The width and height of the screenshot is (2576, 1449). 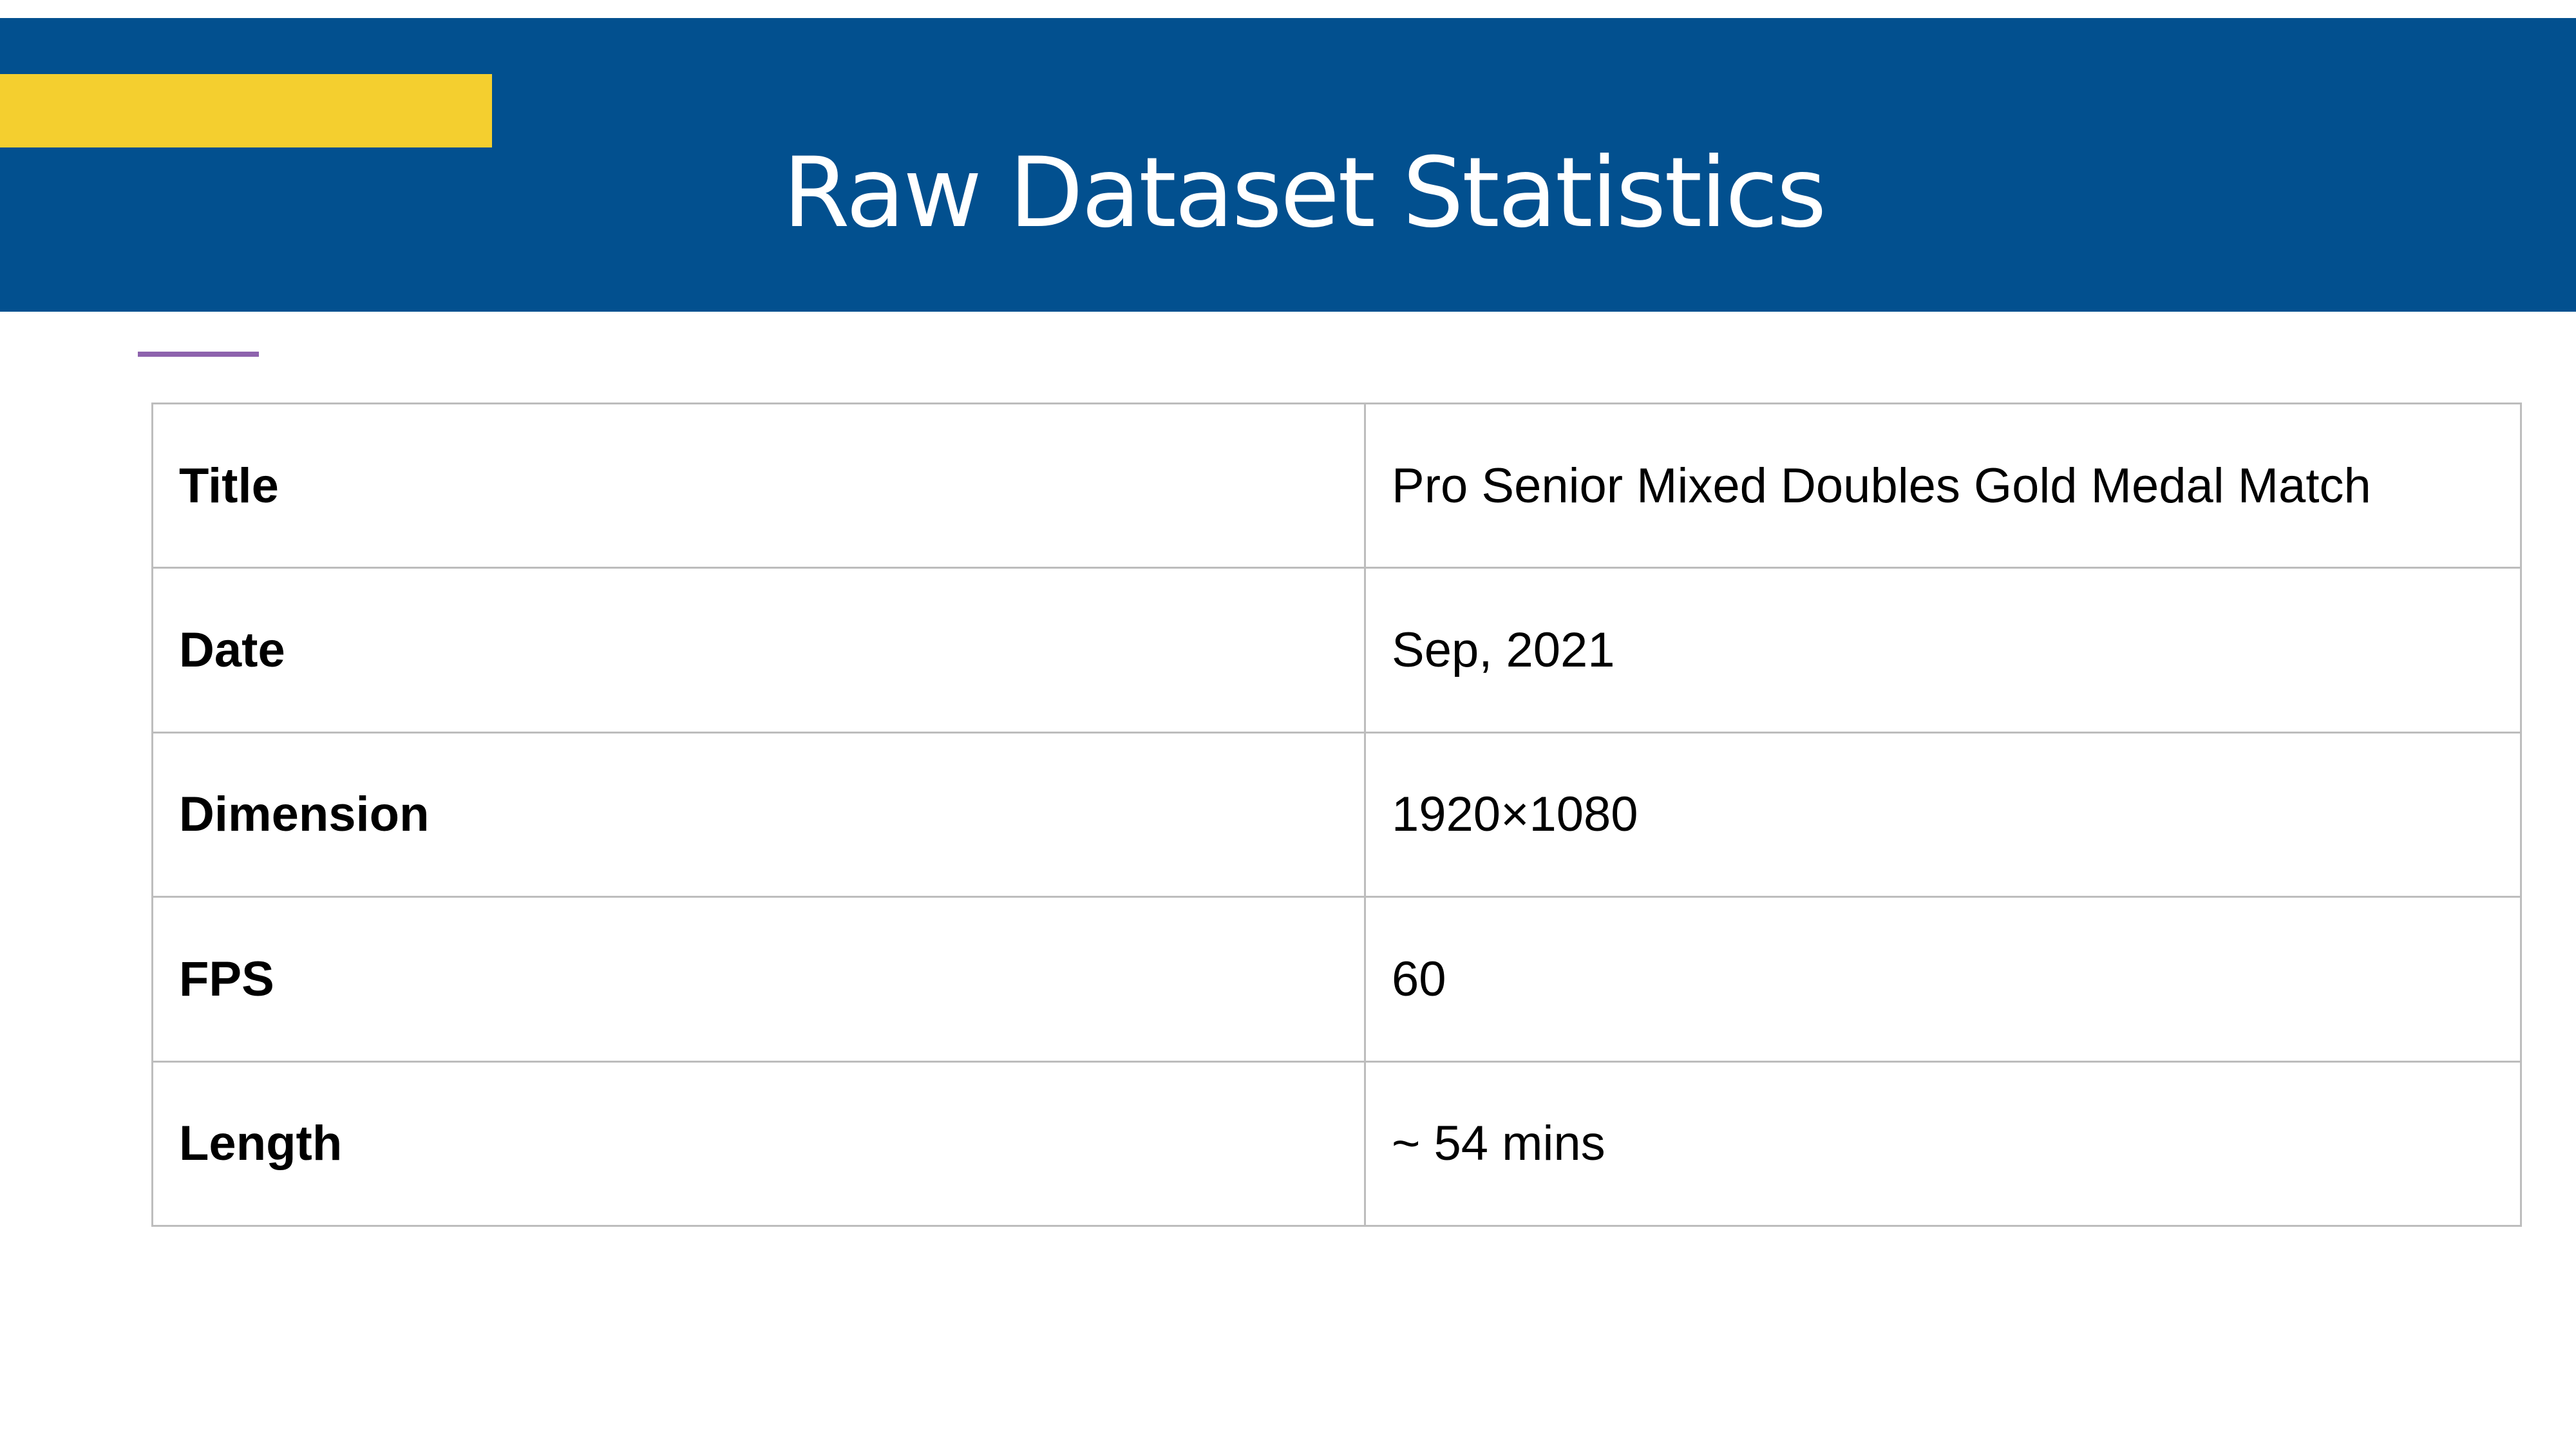 What do you see at coordinates (1943, 979) in the screenshot?
I see `row-value-fps: 60` at bounding box center [1943, 979].